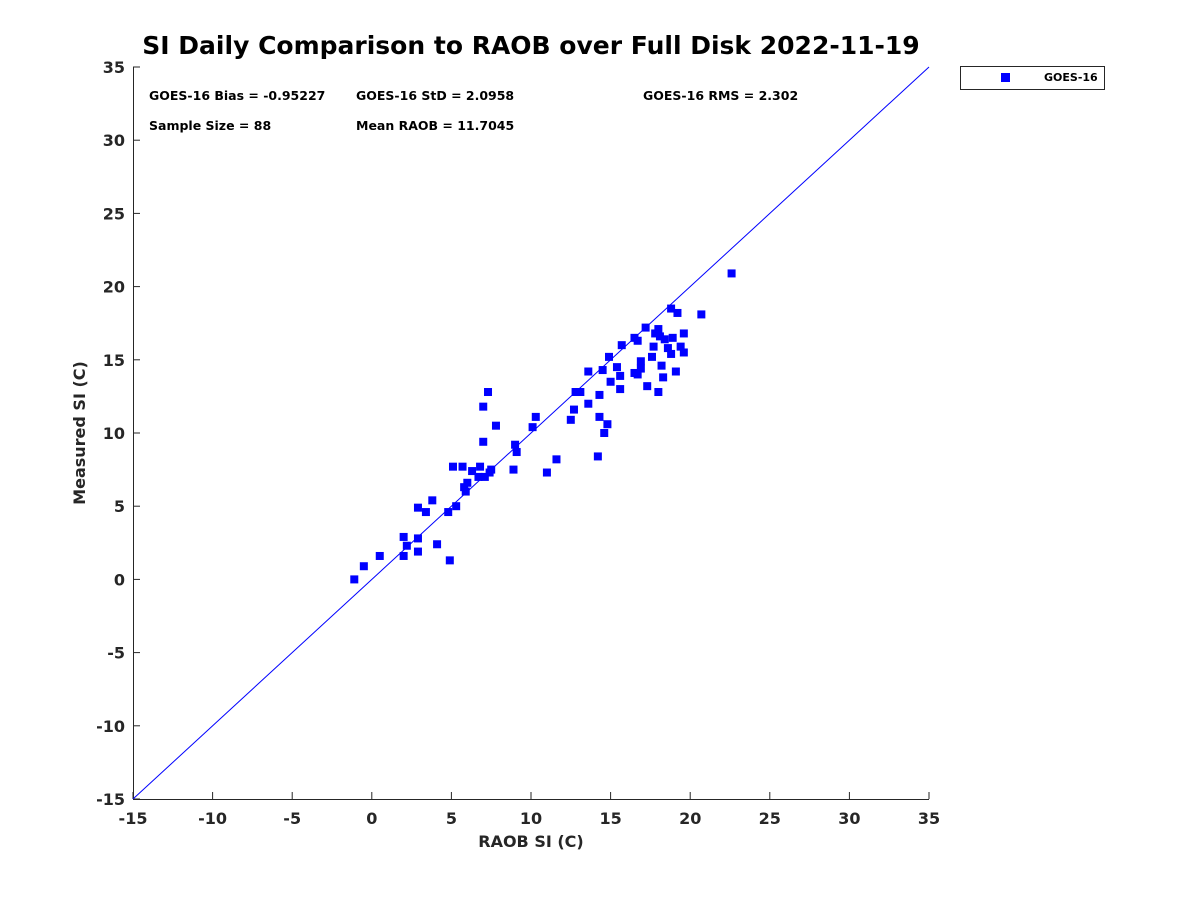  I want to click on x-tick-label: -10, so click(212, 818).